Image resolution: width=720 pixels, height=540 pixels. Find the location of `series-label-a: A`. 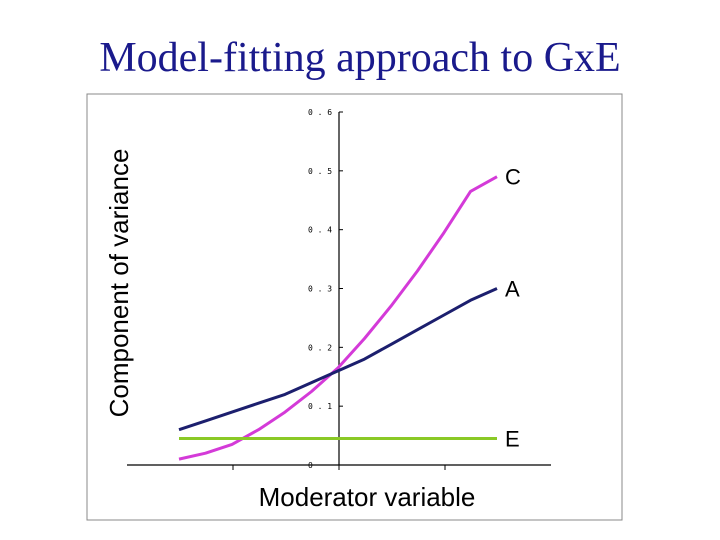

series-label-a: A is located at coordinates (512, 289).